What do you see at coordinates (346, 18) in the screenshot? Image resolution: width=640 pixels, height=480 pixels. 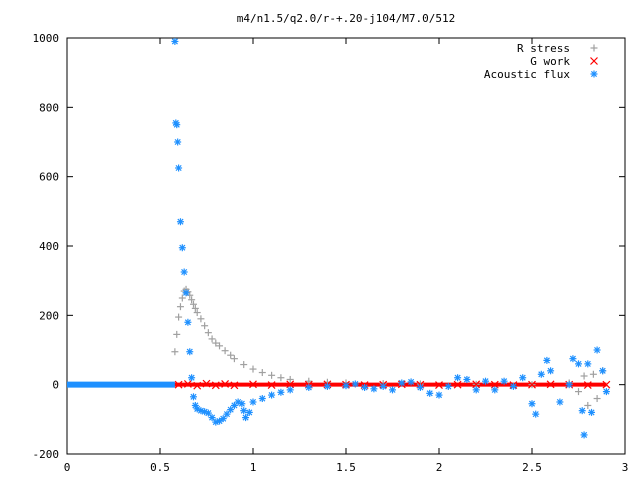 I see `chart-title: m4/n1.5/q2.0/r-+.20-j104/M7.0/512` at bounding box center [346, 18].